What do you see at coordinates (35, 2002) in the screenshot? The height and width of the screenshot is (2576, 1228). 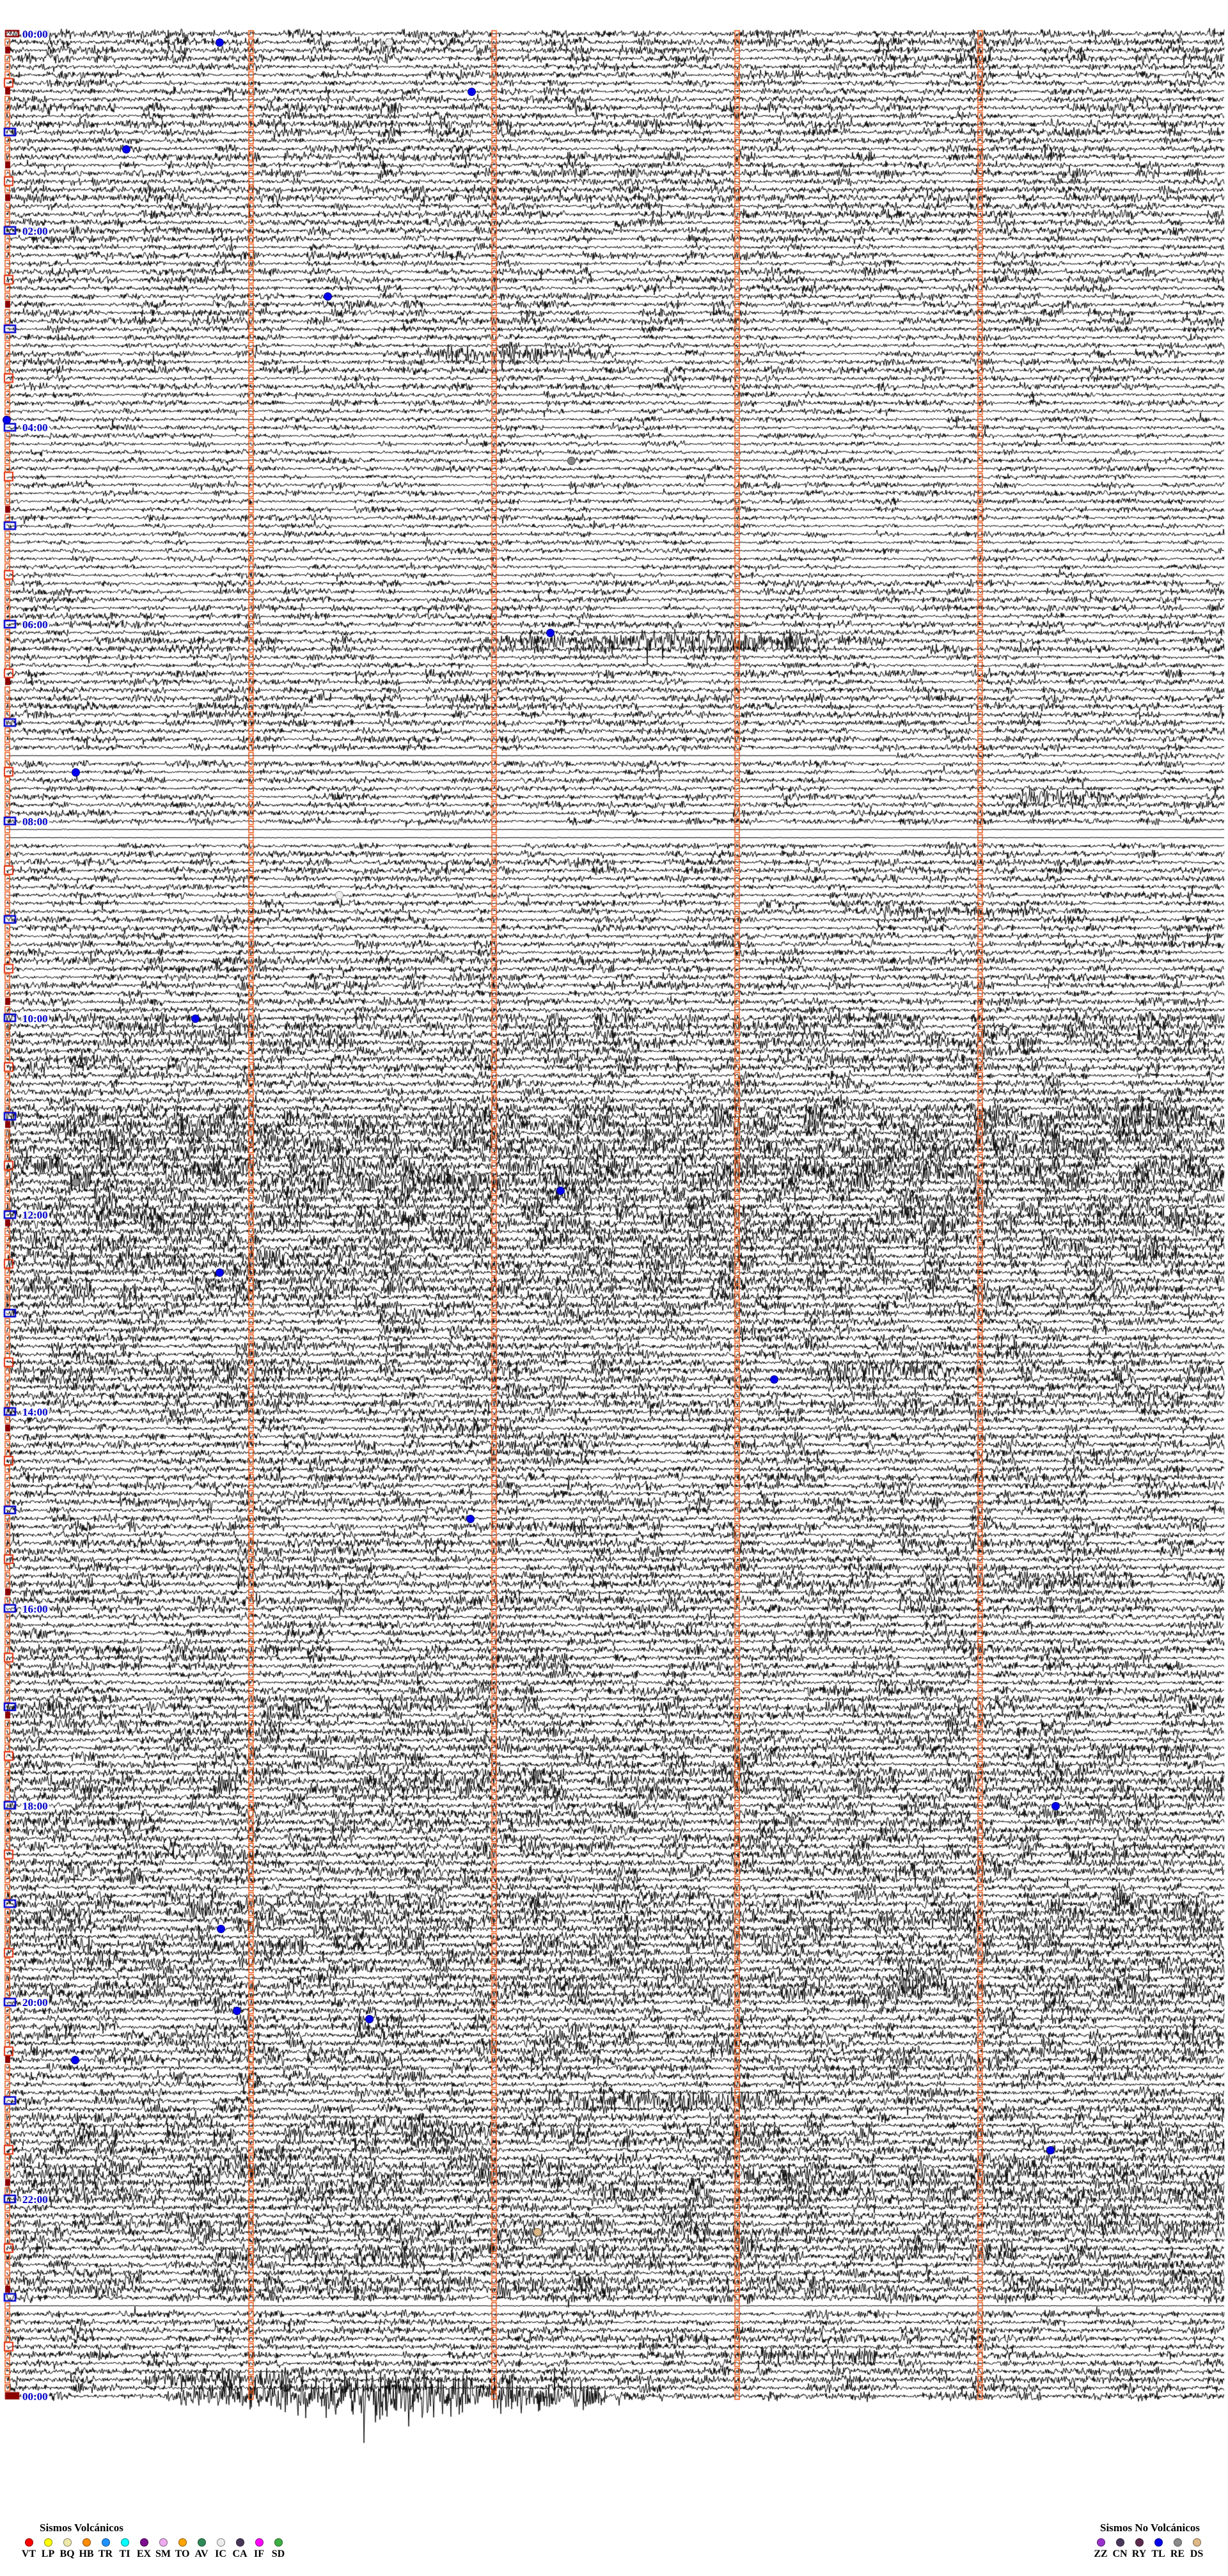 I see `hour-label: 20:00` at bounding box center [35, 2002].